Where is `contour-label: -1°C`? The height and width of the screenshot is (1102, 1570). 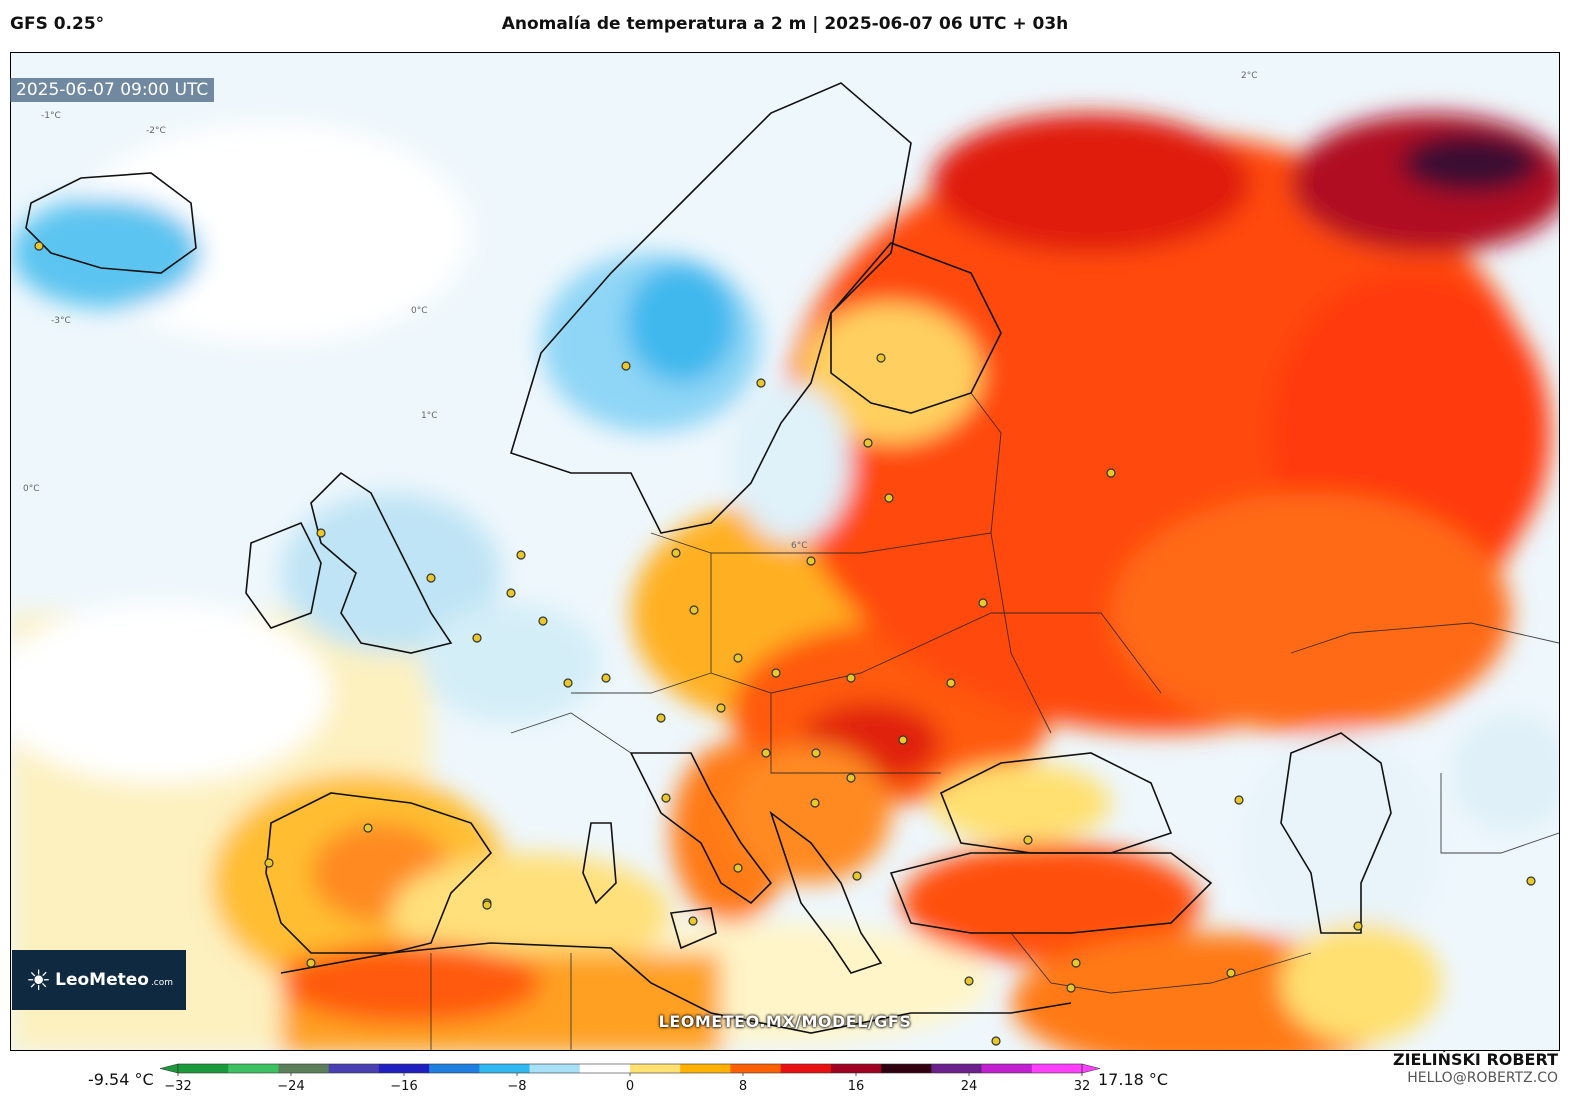
contour-label: -1°C is located at coordinates (51, 116).